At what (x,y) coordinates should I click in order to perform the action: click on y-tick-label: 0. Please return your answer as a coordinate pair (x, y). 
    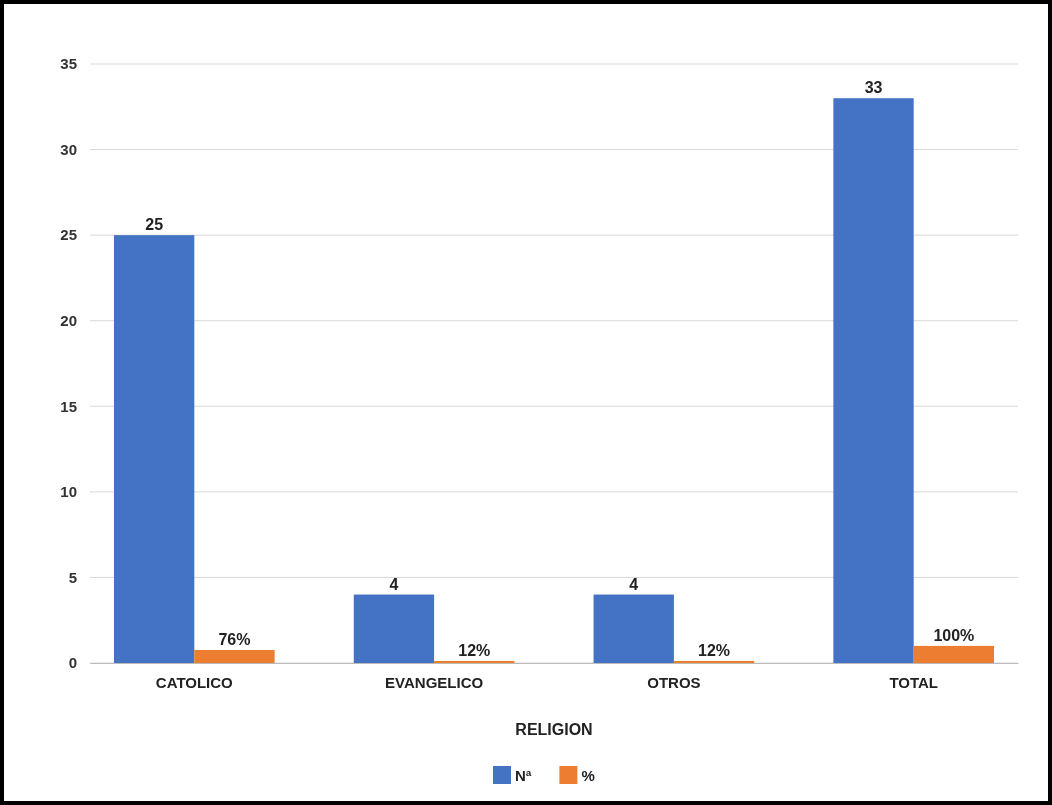
    Looking at the image, I should click on (72, 663).